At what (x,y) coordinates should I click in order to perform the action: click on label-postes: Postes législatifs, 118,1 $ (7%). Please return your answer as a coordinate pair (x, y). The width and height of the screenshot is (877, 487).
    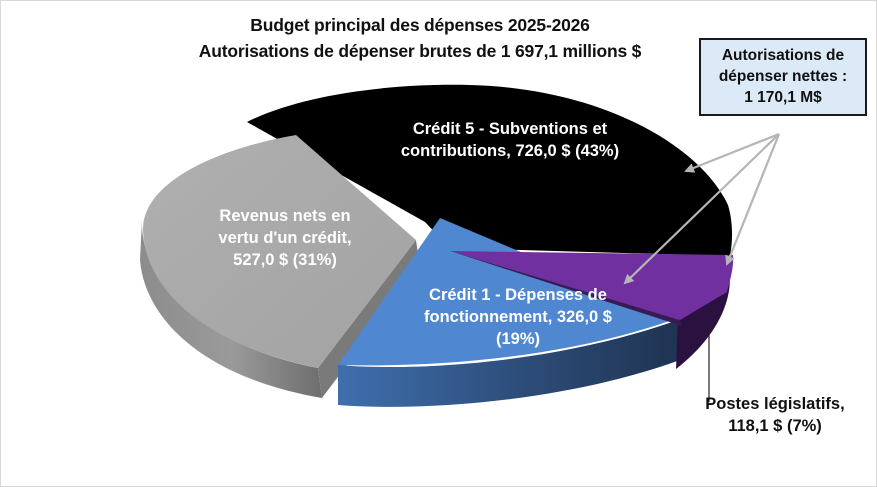
    Looking at the image, I should click on (775, 415).